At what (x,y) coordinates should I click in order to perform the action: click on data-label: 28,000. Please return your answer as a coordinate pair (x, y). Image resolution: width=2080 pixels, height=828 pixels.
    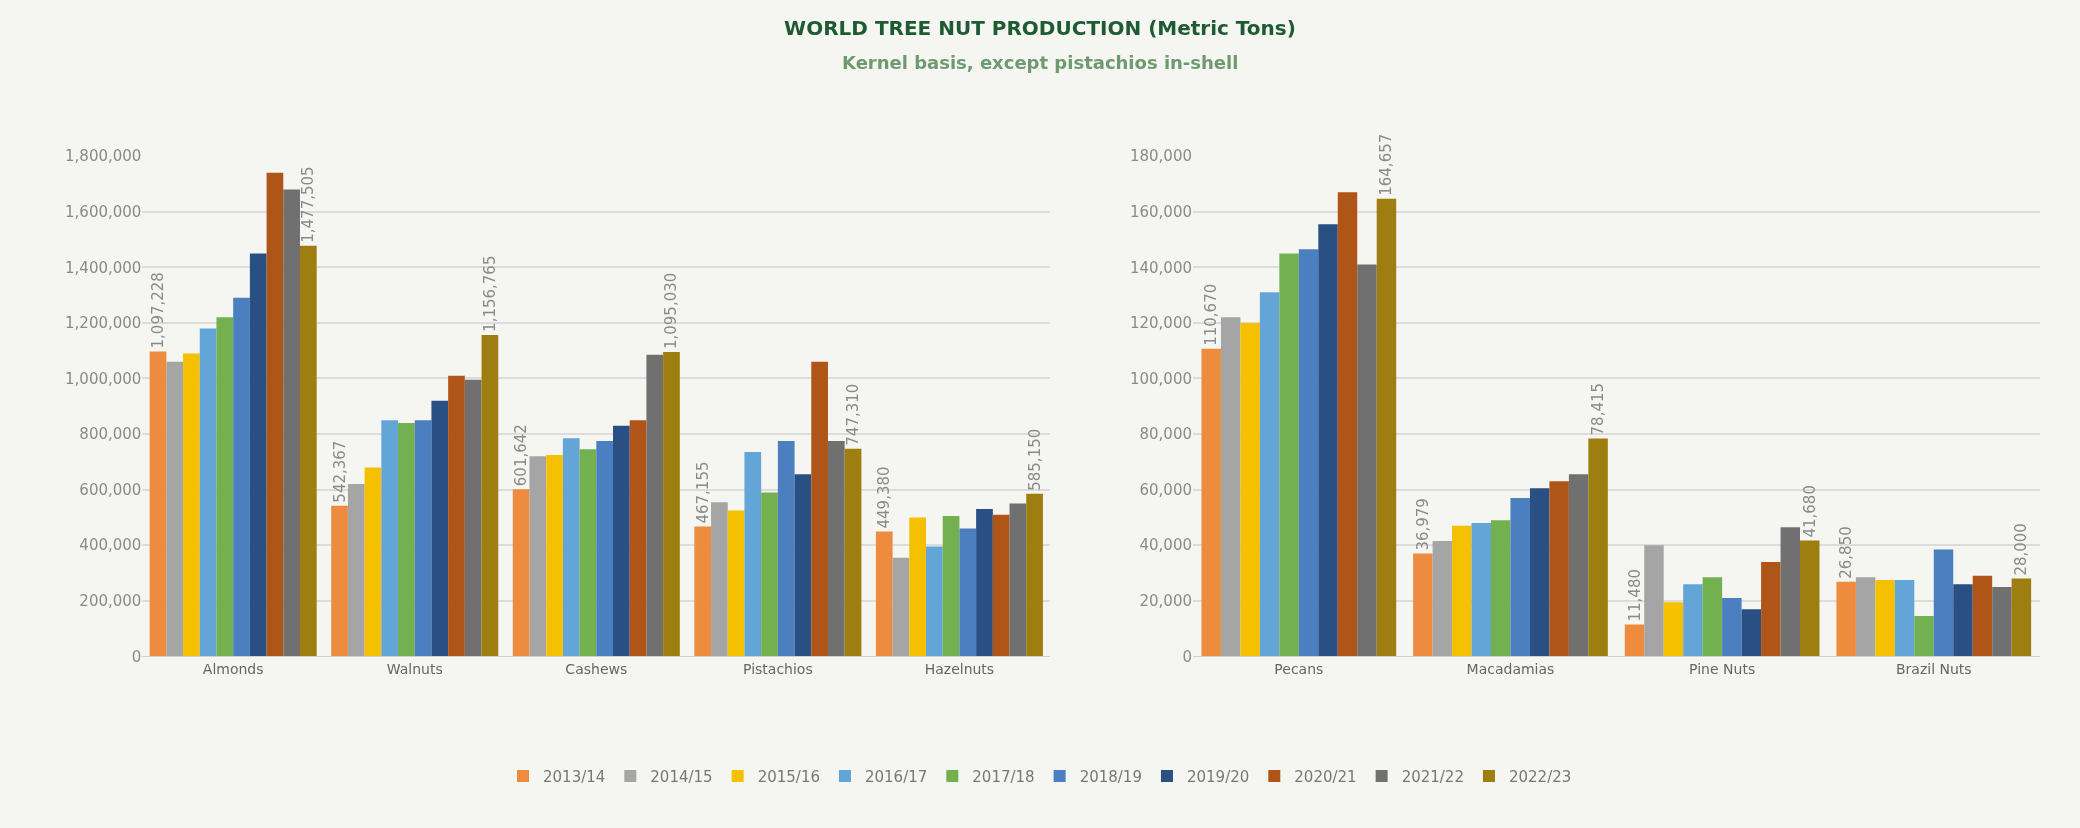
    Looking at the image, I should click on (2021, 549).